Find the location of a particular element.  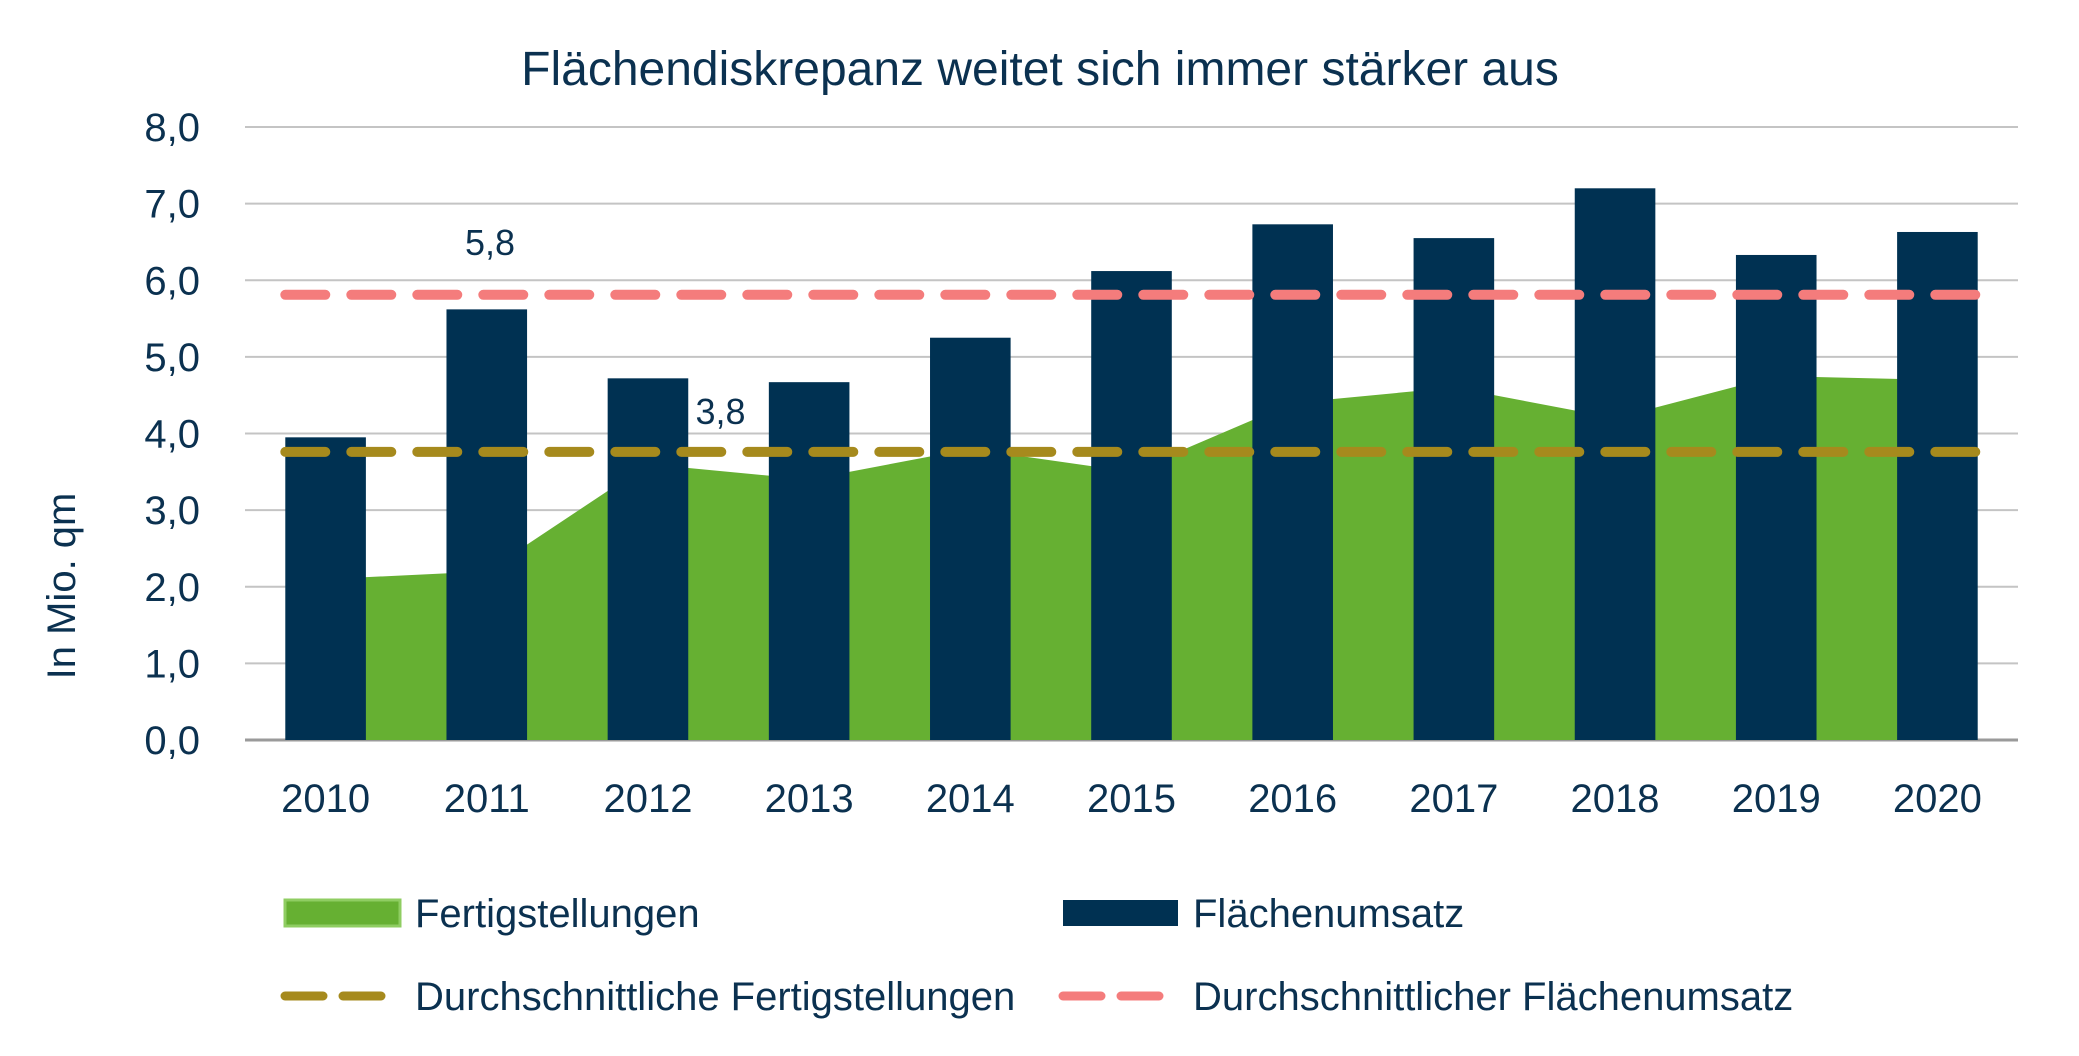

y-tick-label: 8,0 is located at coordinates (172, 128).